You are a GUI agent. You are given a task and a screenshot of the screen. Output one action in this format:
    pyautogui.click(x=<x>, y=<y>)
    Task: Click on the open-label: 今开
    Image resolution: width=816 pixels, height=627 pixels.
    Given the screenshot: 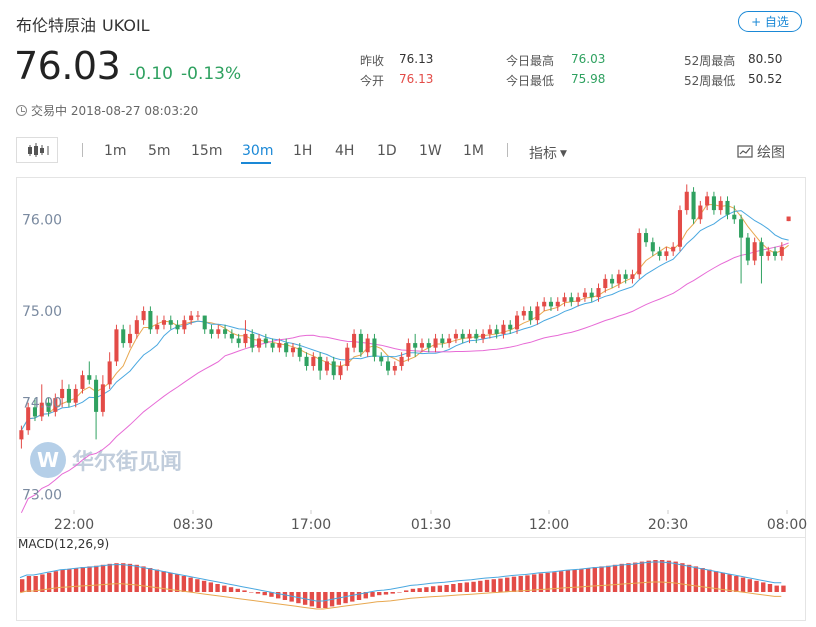 What is the action you would take?
    pyautogui.click(x=372, y=81)
    